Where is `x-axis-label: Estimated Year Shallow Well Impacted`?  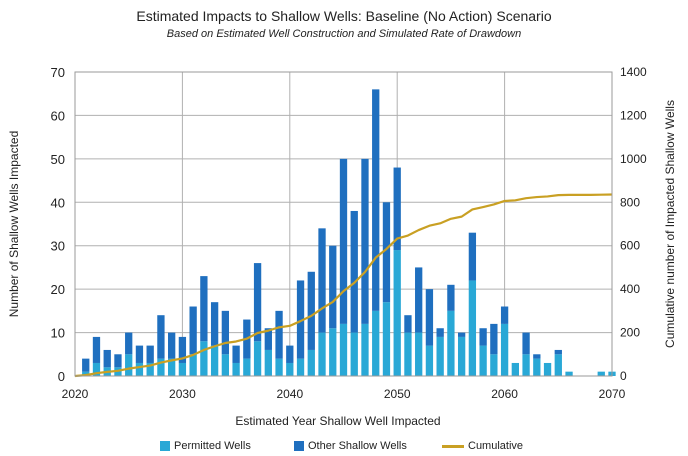 x-axis-label: Estimated Year Shallow Well Impacted is located at coordinates (337, 421).